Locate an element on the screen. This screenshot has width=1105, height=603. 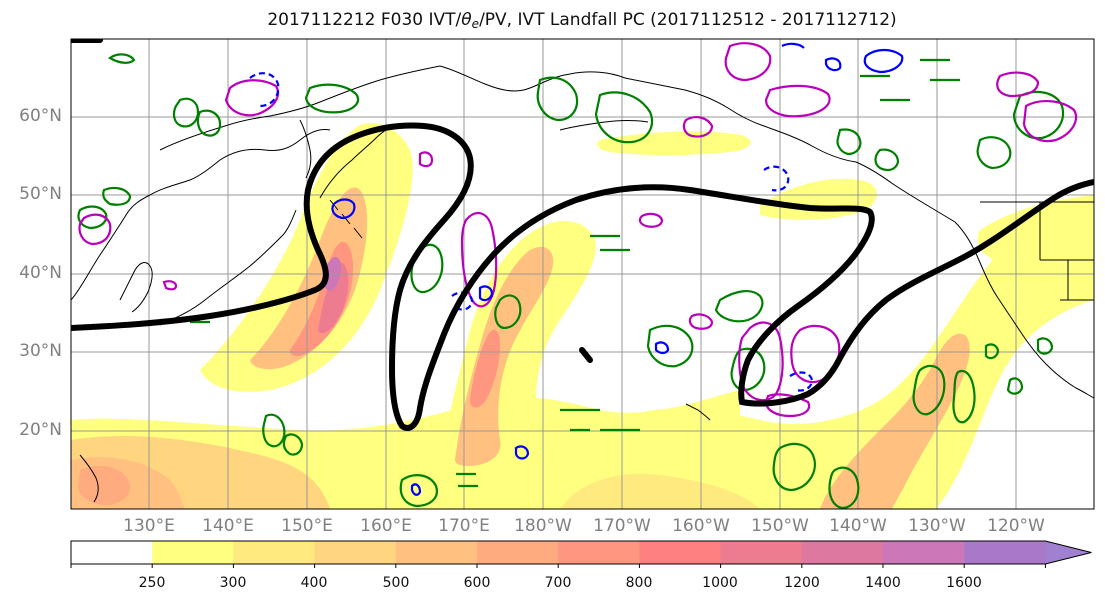
ivt-region-dateline-core is located at coordinates (485, 368).